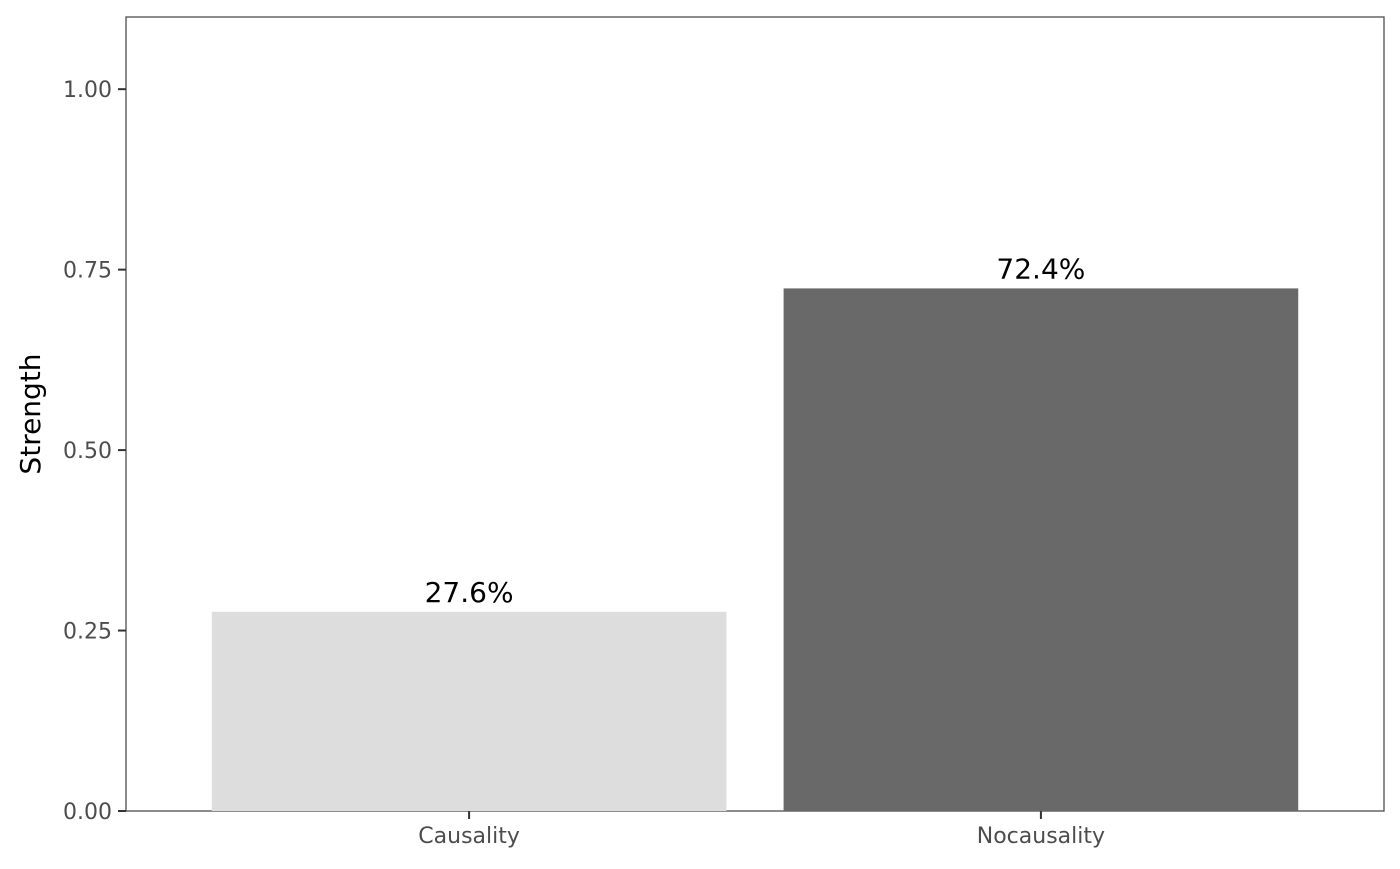  Describe the element at coordinates (1041, 836) in the screenshot. I see `x-tick-label-nocausality: Nocausality` at that location.